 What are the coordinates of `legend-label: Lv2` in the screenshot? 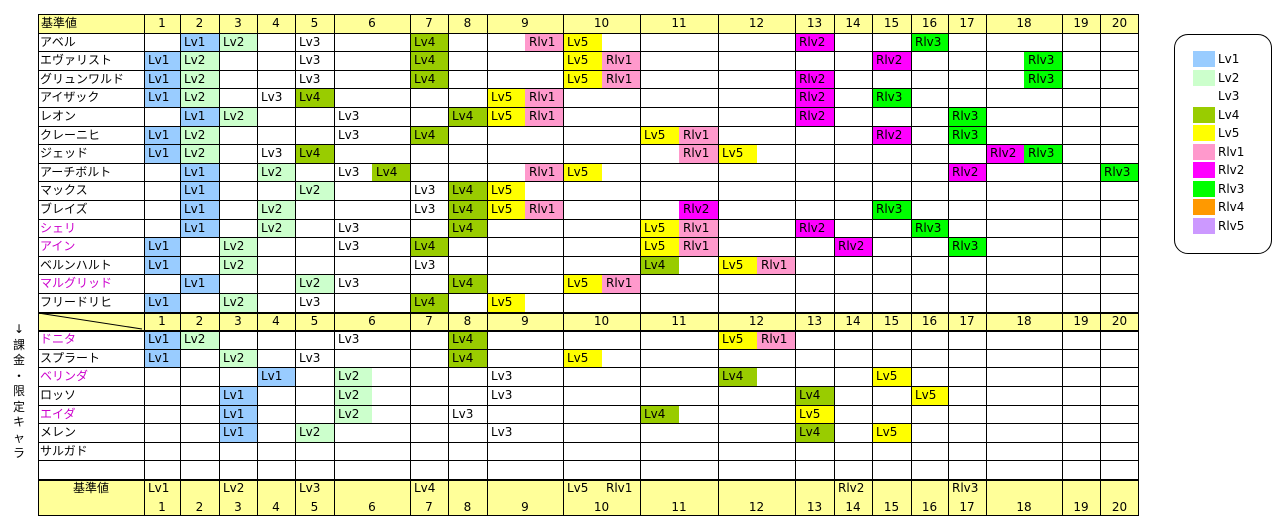 It's located at (1229, 77).